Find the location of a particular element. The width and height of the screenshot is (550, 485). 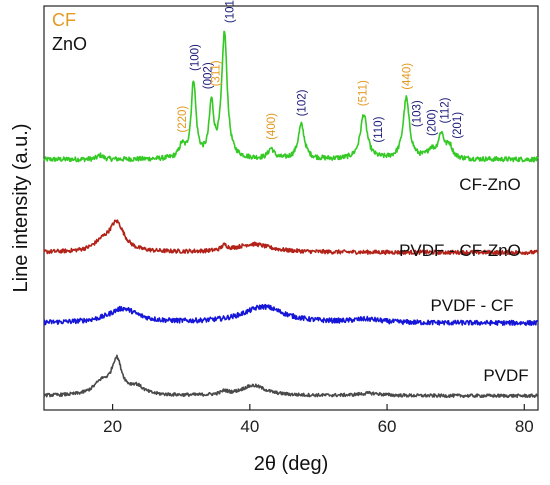

peak-label: (311) is located at coordinates (217, 73).